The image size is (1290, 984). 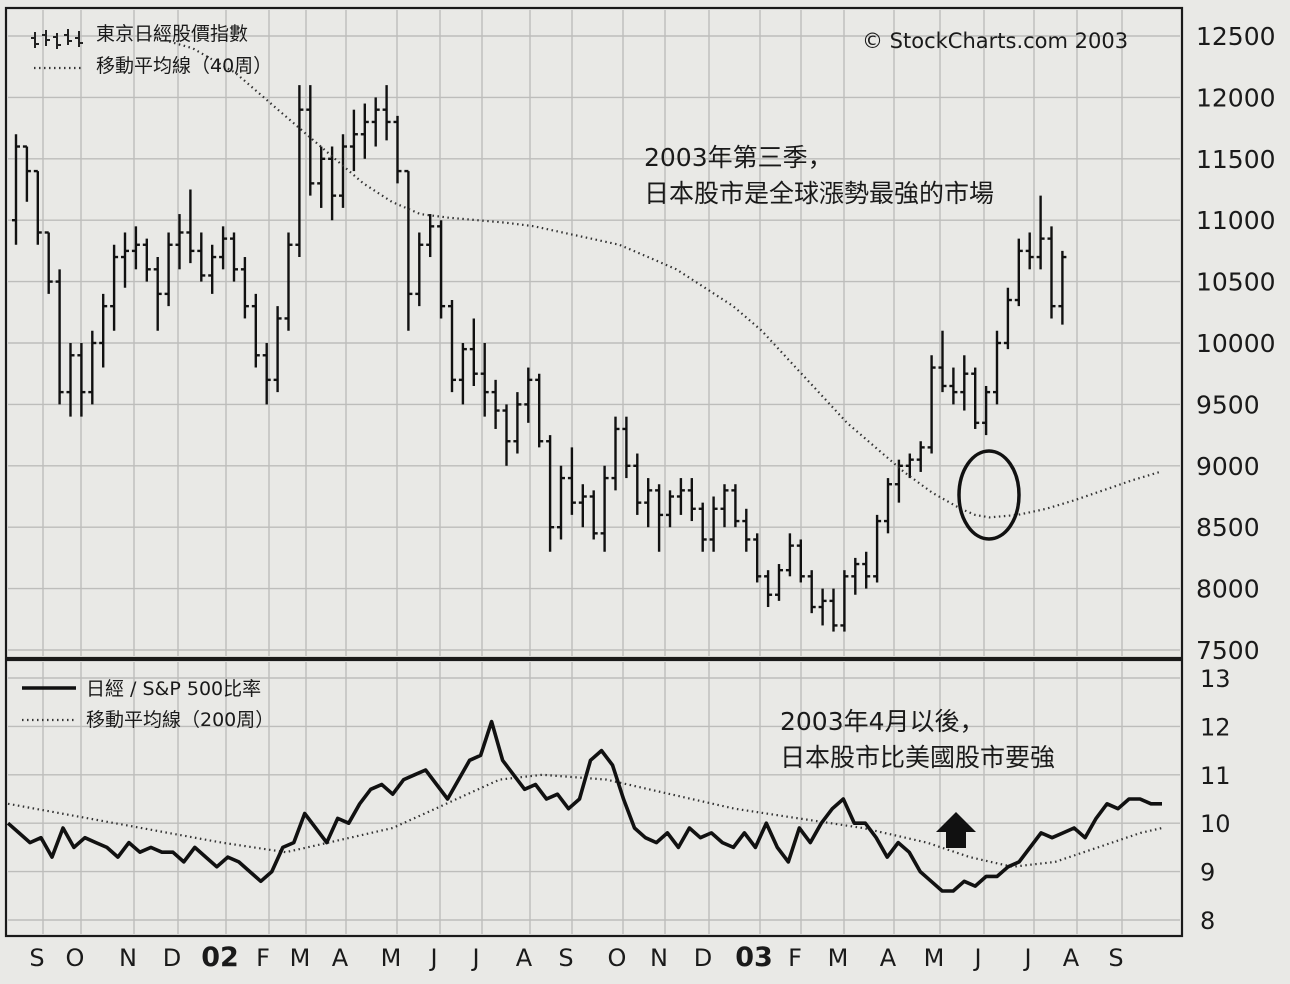 What do you see at coordinates (1215, 679) in the screenshot?
I see `y-tick-label: 13` at bounding box center [1215, 679].